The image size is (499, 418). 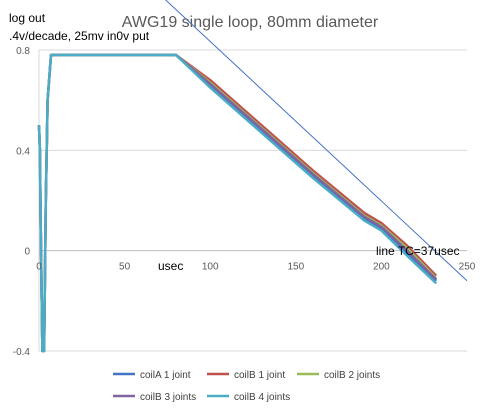 What do you see at coordinates (168, 397) in the screenshot?
I see `legend-label: coilB 3 joints` at bounding box center [168, 397].